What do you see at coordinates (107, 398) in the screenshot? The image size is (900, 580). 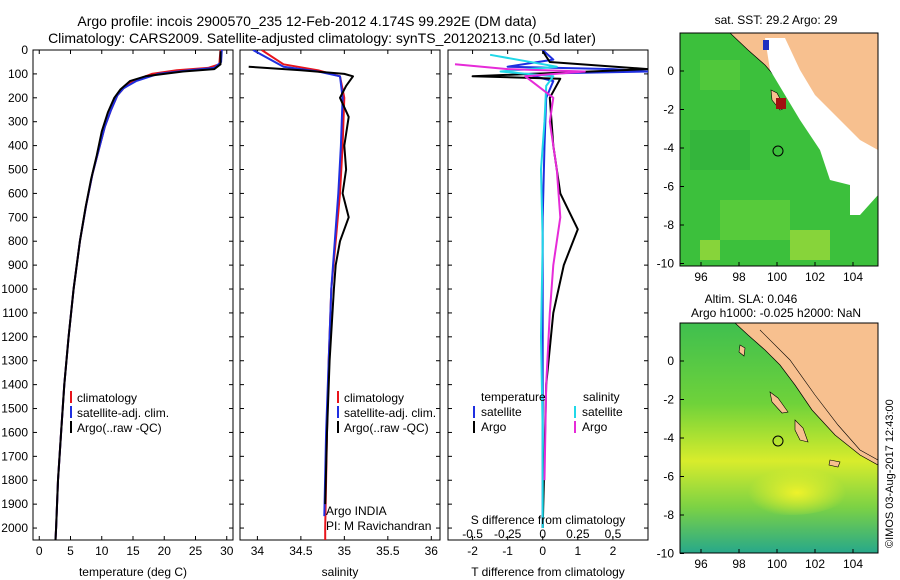 I see `temperature-legend-climatology: climatology` at bounding box center [107, 398].